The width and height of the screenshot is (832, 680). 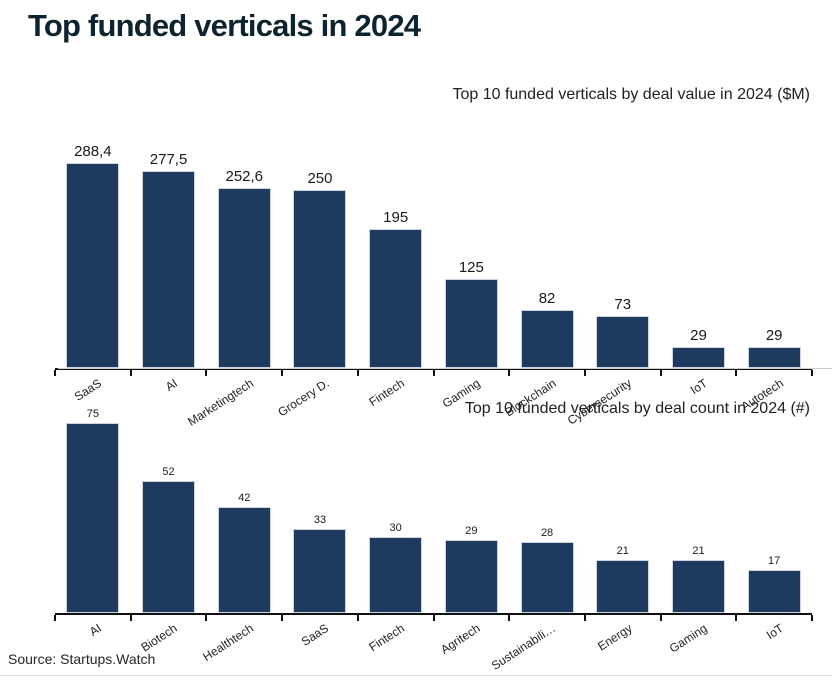 I want to click on bar-value-label: 252,6, so click(x=244, y=177).